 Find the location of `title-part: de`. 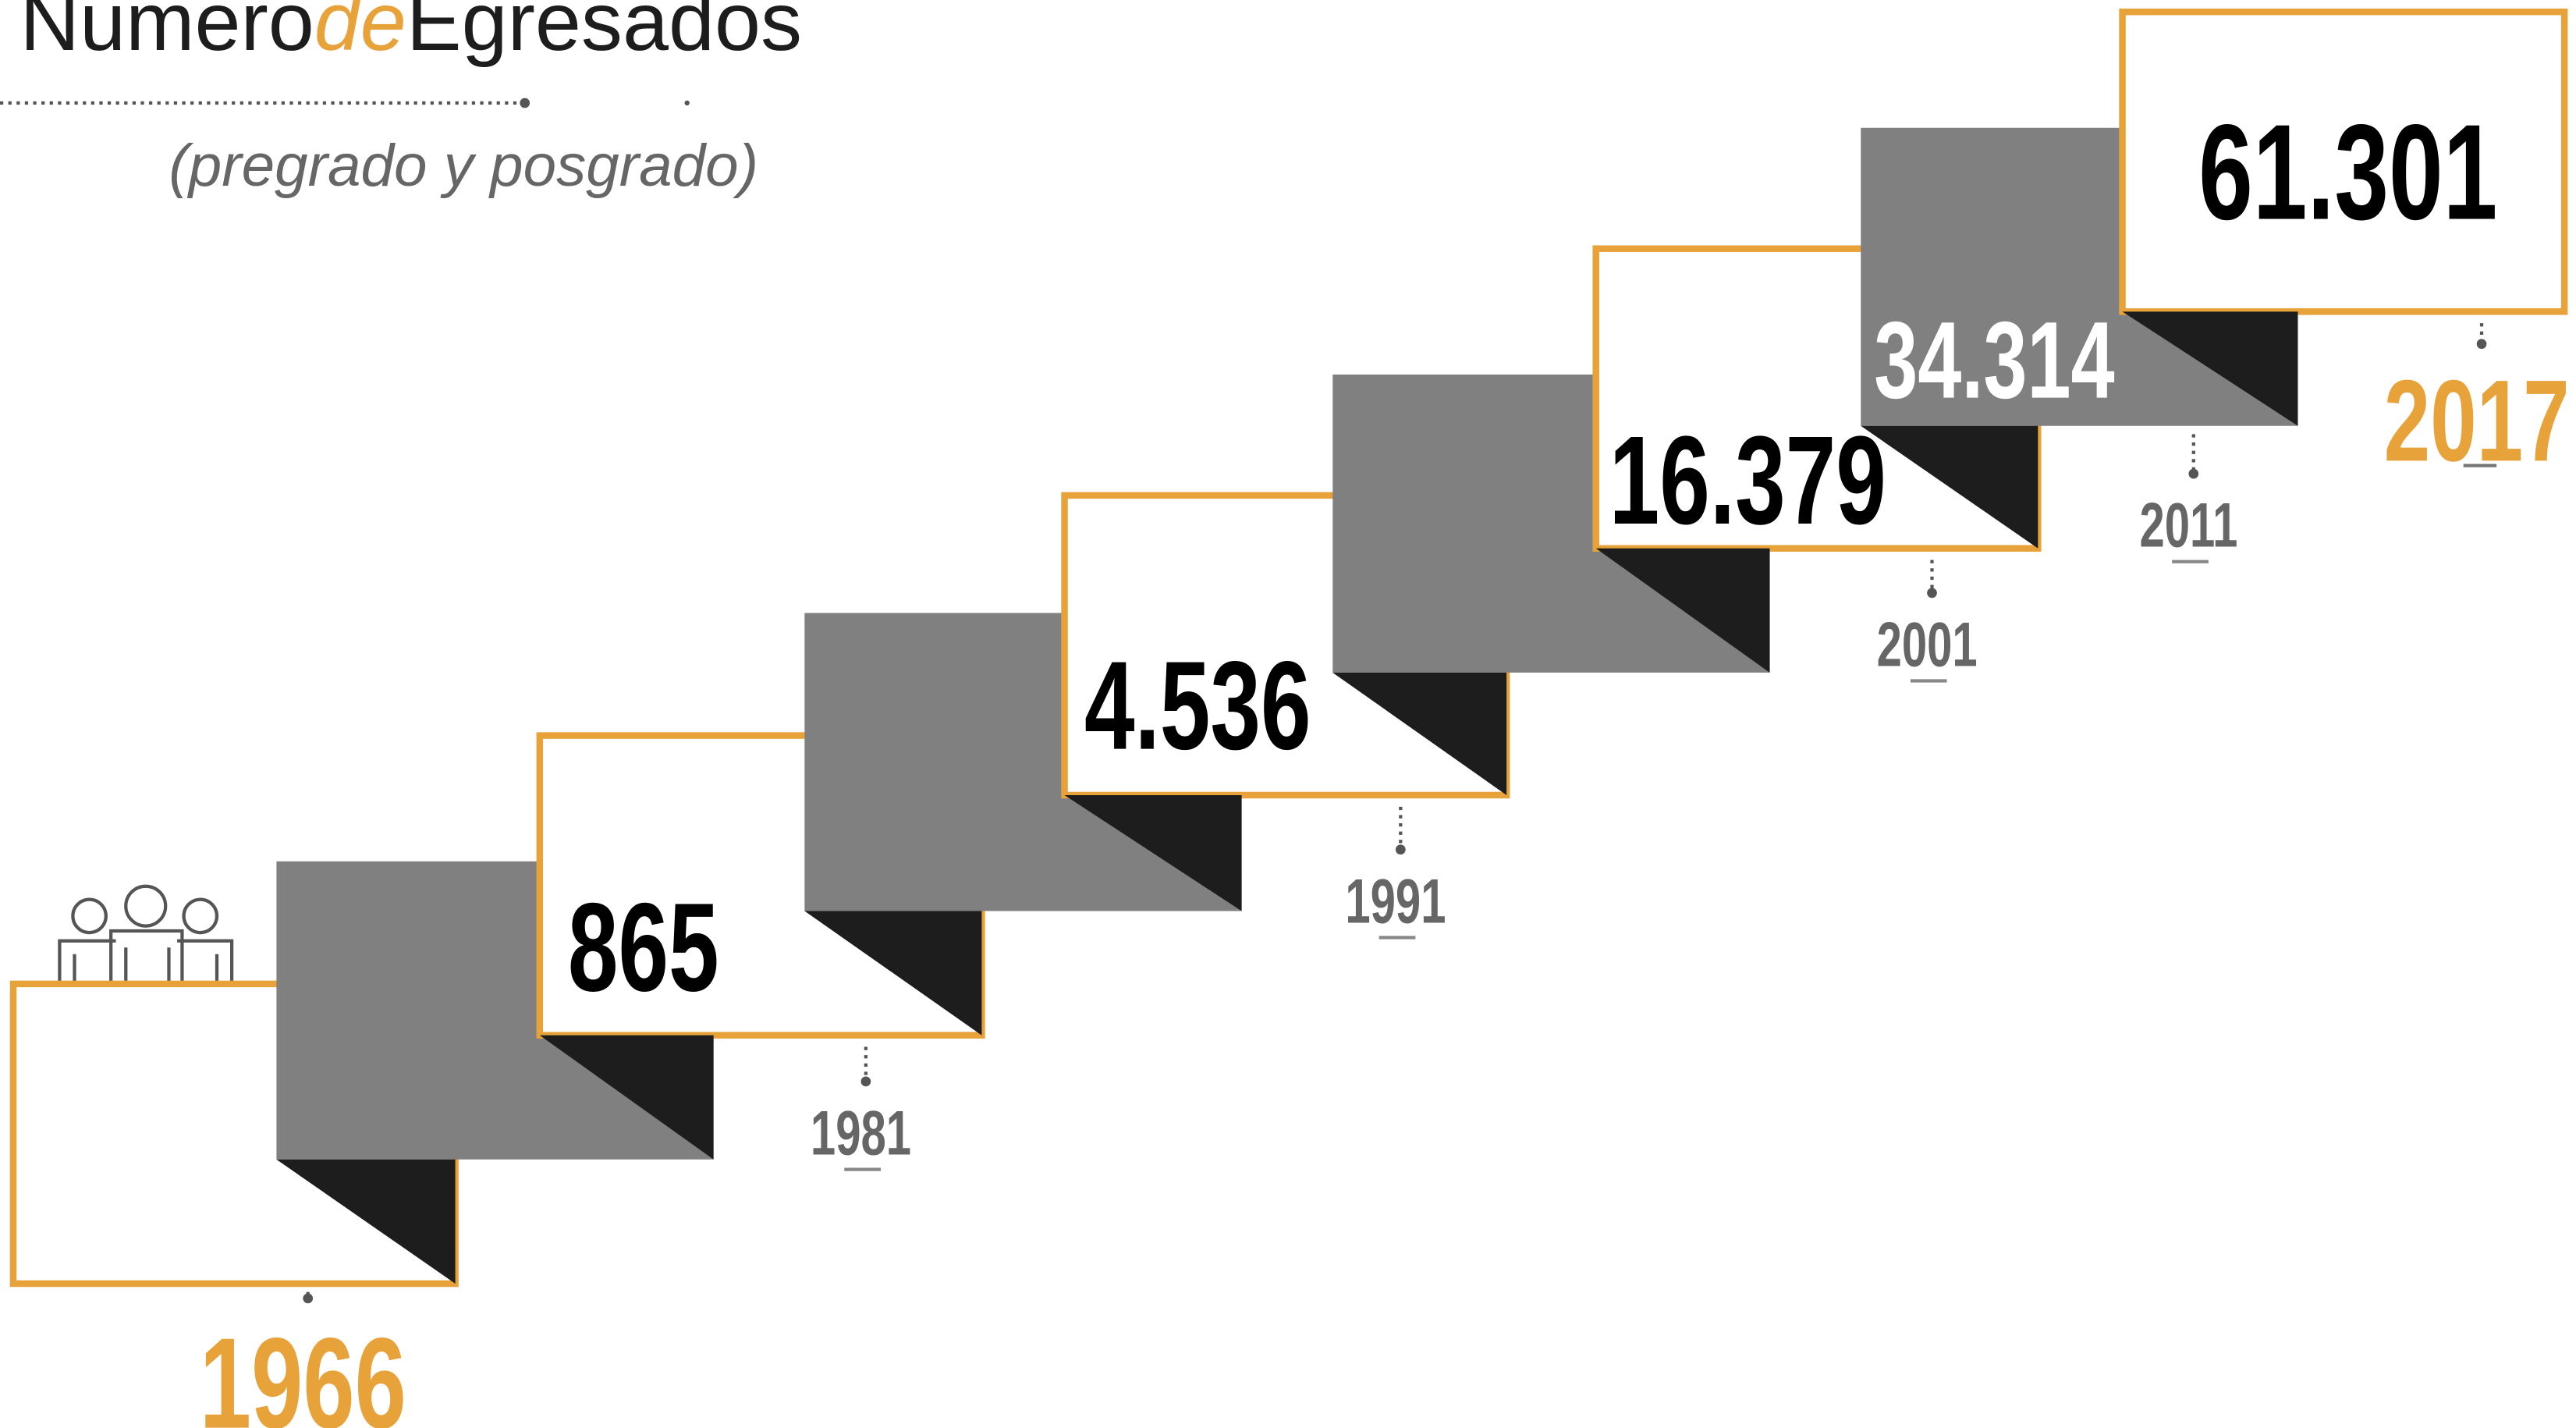

title-part: de is located at coordinates (360, 34).